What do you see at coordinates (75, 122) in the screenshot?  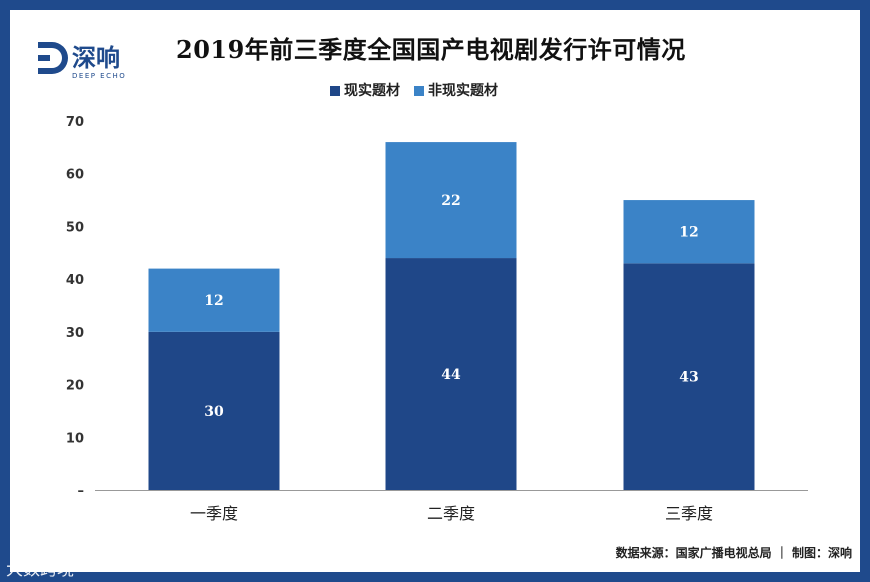 I see `y-tick-label: 70` at bounding box center [75, 122].